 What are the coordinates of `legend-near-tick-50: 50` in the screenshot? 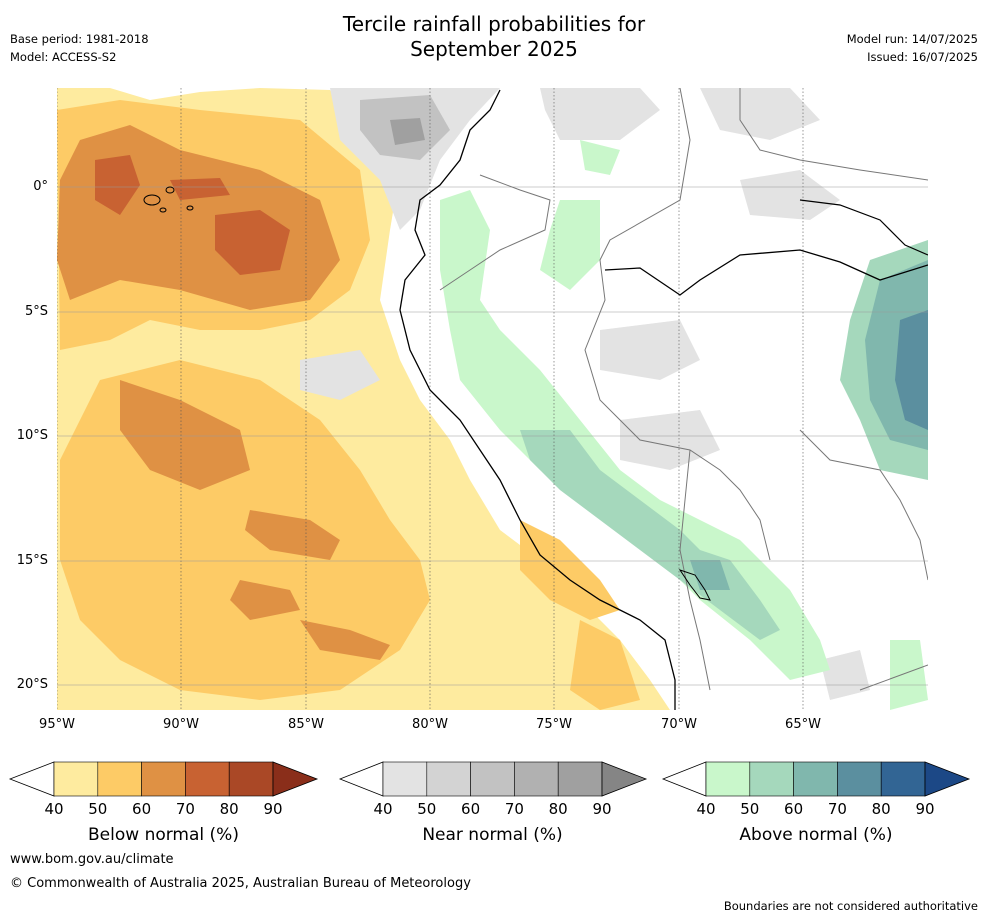 It's located at (427, 809).